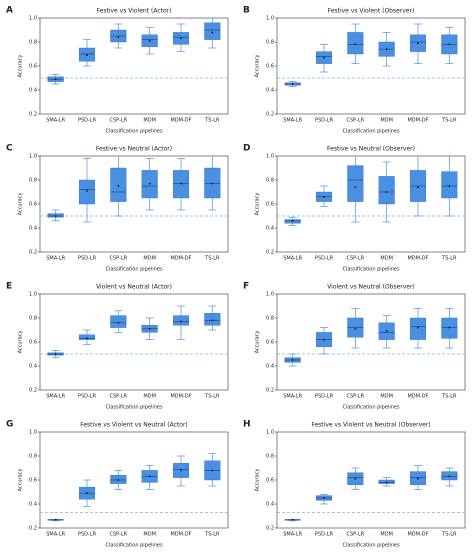 The image size is (474, 555). I want to click on panel-letter: D, so click(246, 149).